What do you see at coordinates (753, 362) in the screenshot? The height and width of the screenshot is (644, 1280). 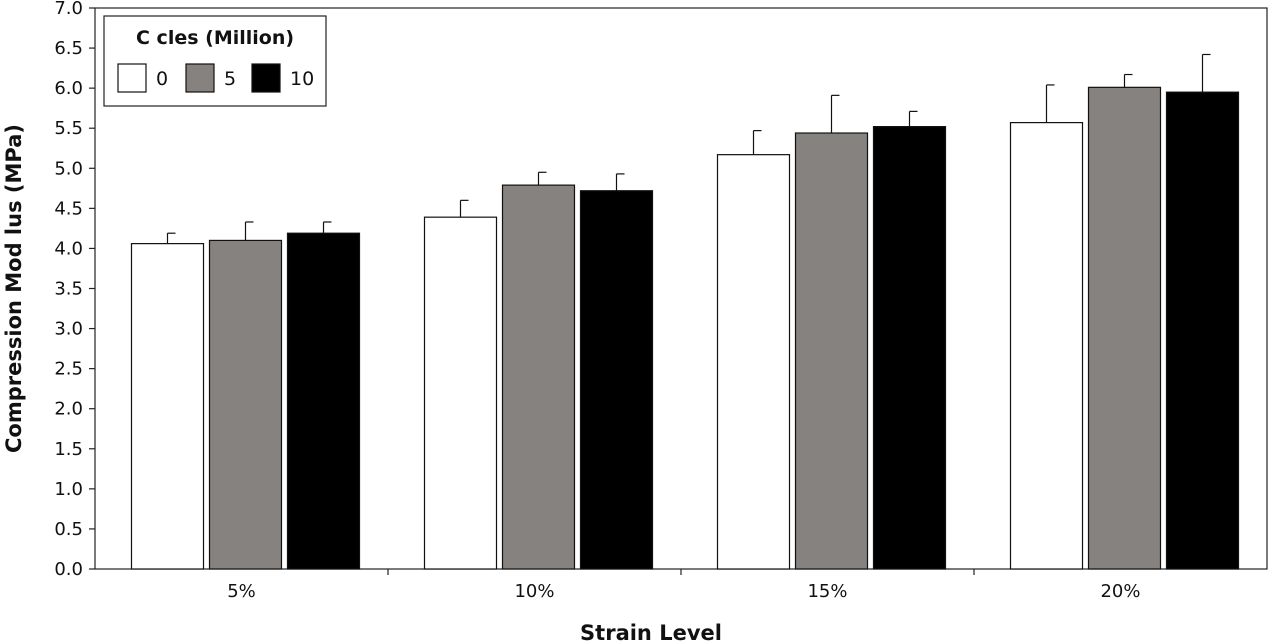 I see `bar-0-15%` at bounding box center [753, 362].